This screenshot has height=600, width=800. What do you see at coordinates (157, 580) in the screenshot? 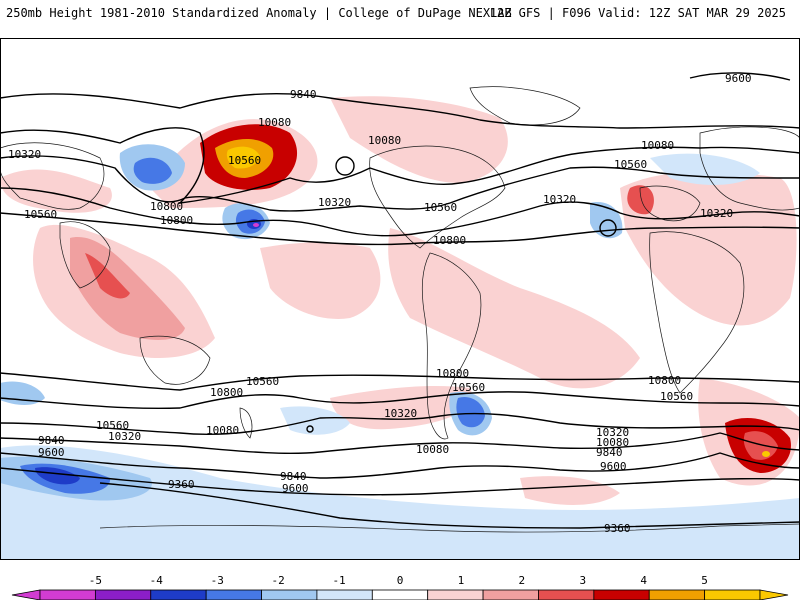
I see `colorbar-tick-label: -4` at bounding box center [157, 580].